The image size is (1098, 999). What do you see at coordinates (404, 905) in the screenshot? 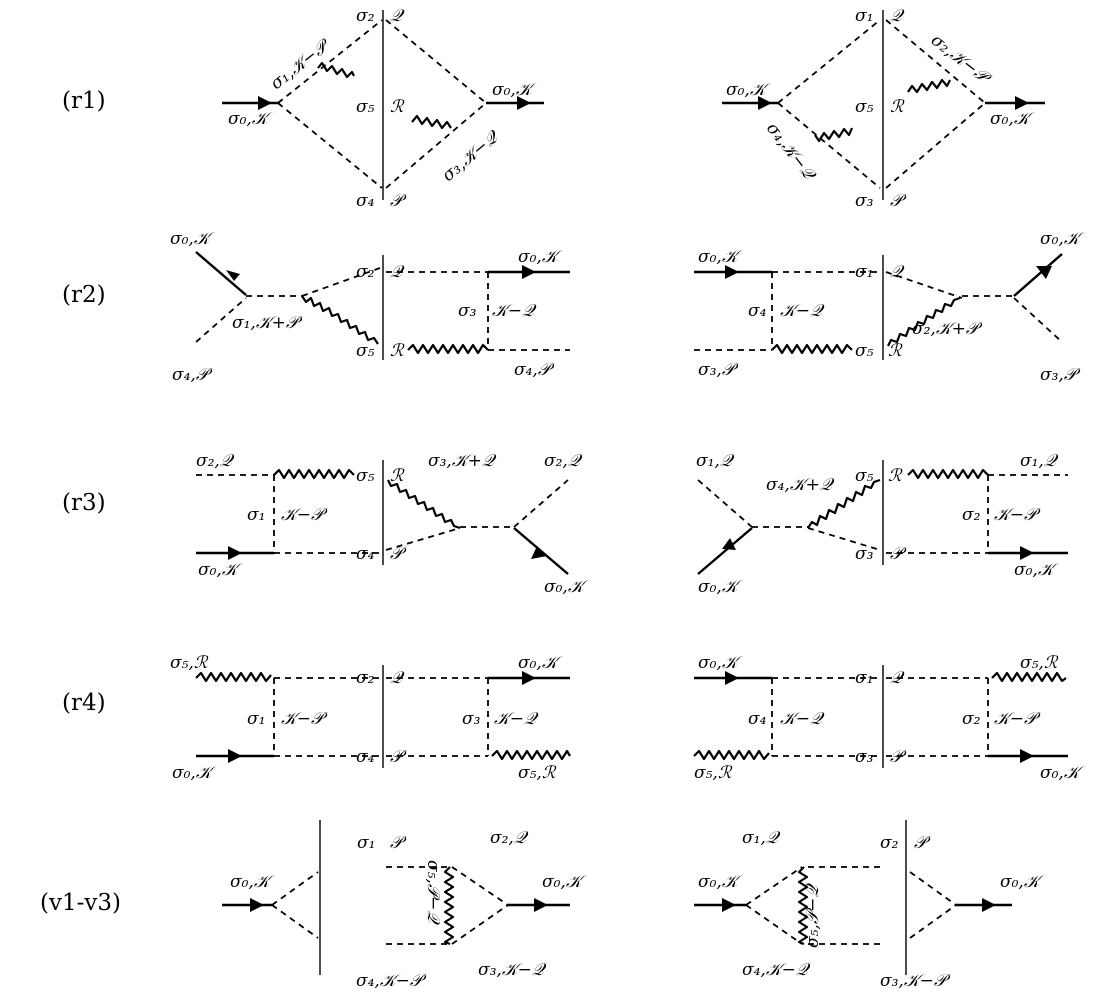
I see `diagram-v-left: σ₁ 𝒫 σ₂,𝒬 σ₀,𝒦 σ₅,𝒫−𝒬 σ₀,𝒦 σ₄,𝒦−𝒫 σ₃,𝒦−𝒬` at bounding box center [404, 905].